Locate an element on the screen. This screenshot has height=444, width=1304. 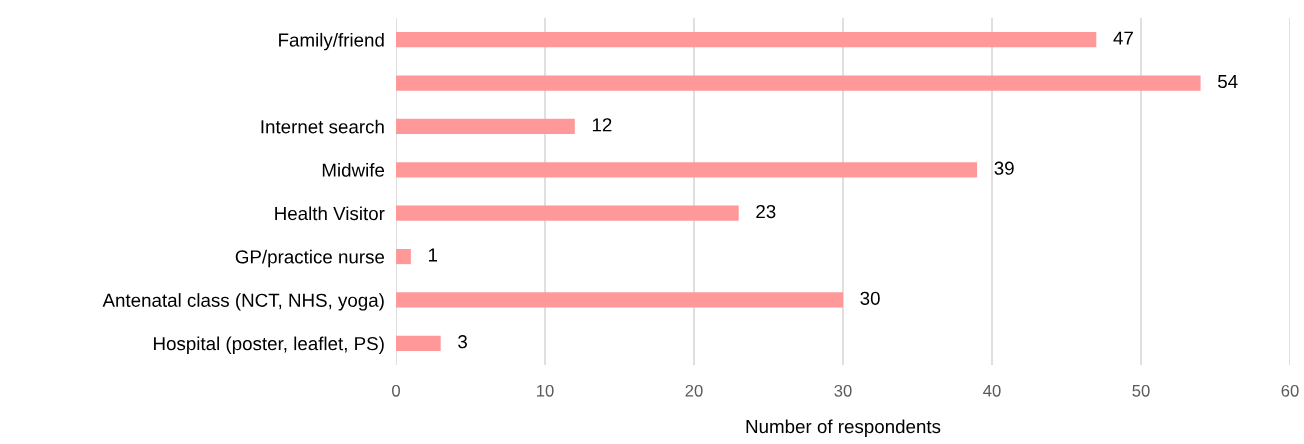
data-label: 54 is located at coordinates (1228, 82).